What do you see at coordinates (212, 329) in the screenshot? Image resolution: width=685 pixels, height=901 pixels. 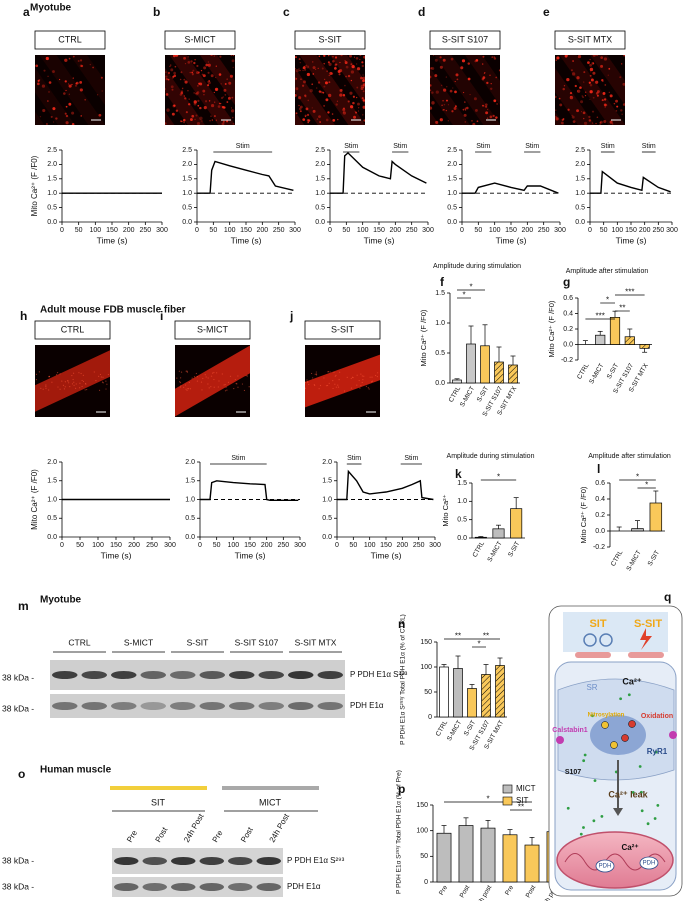 I see `image-title: S-MICT` at bounding box center [212, 329].